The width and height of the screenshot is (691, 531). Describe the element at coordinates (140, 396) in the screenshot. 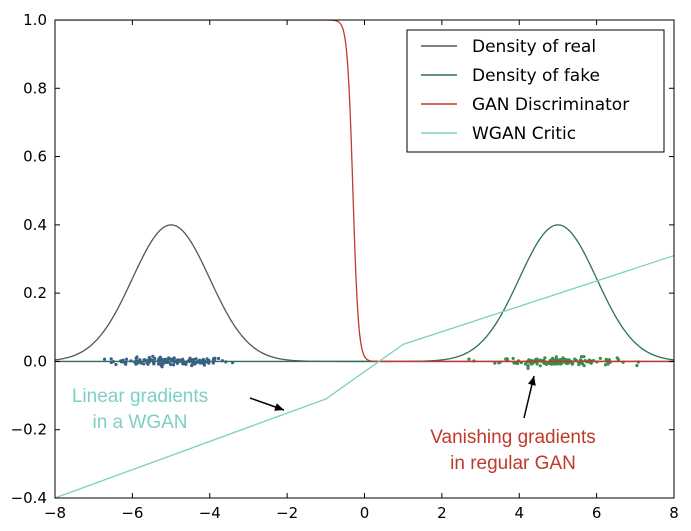

I see `annotation-linear-gradients: Linear gradients` at that location.